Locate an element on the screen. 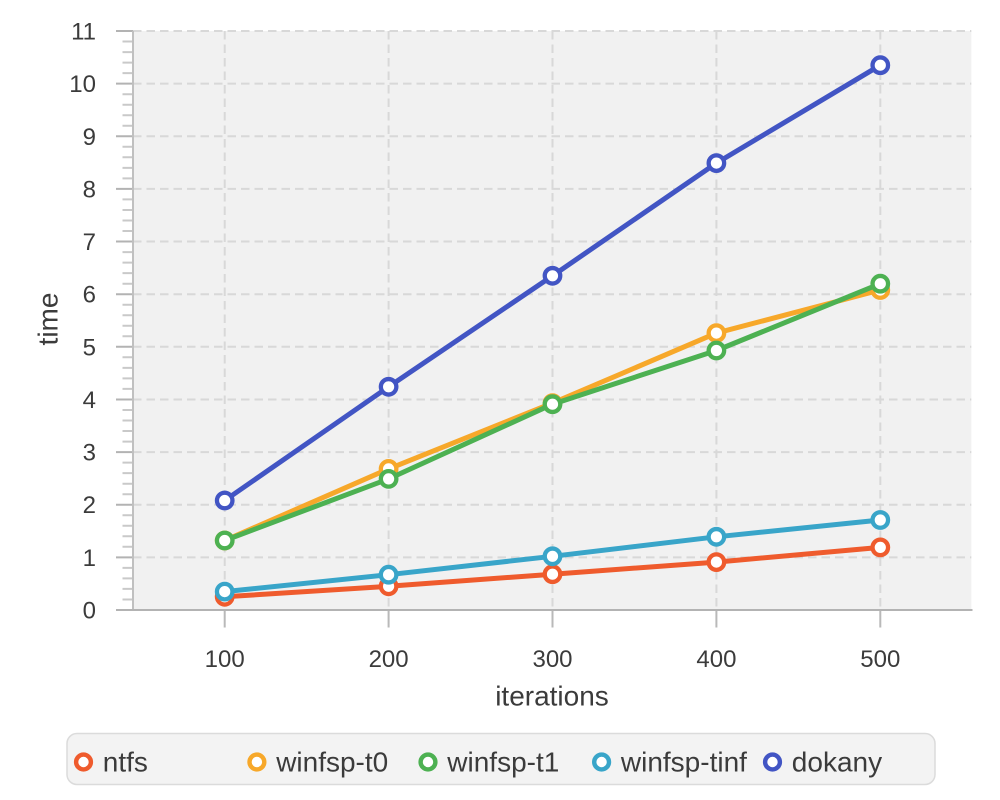  svg-text: 400 is located at coordinates (716, 659).